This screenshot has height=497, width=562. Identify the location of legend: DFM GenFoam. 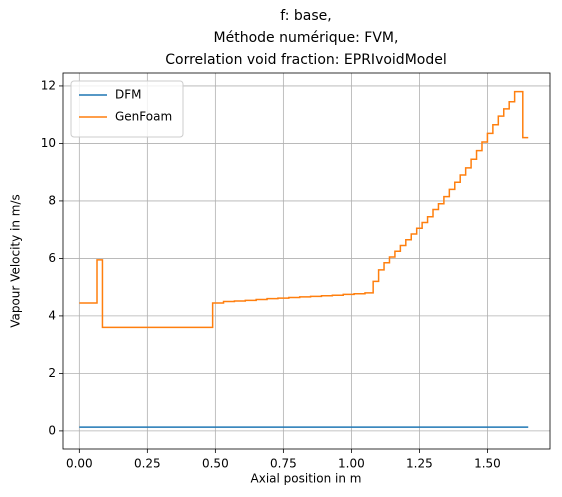
(127, 109).